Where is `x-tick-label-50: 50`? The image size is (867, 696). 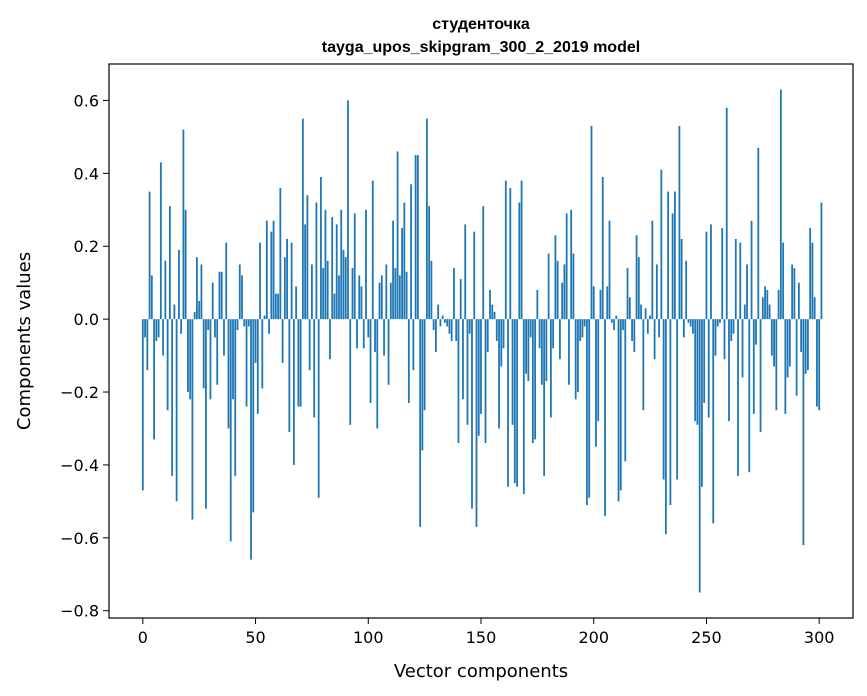 x-tick-label-50: 50 is located at coordinates (255, 637).